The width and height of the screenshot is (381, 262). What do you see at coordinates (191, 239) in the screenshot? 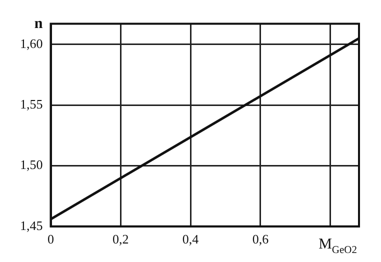
I see `x-tick-label: 0,4` at bounding box center [191, 239].